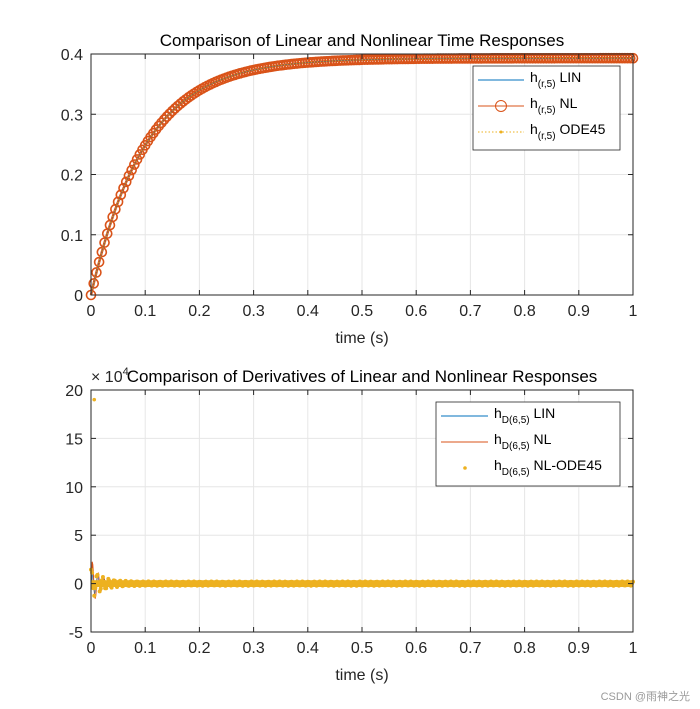 The height and width of the screenshot is (709, 700). I want to click on legend-label: hD(6,5) NL-ODE45, so click(548, 467).